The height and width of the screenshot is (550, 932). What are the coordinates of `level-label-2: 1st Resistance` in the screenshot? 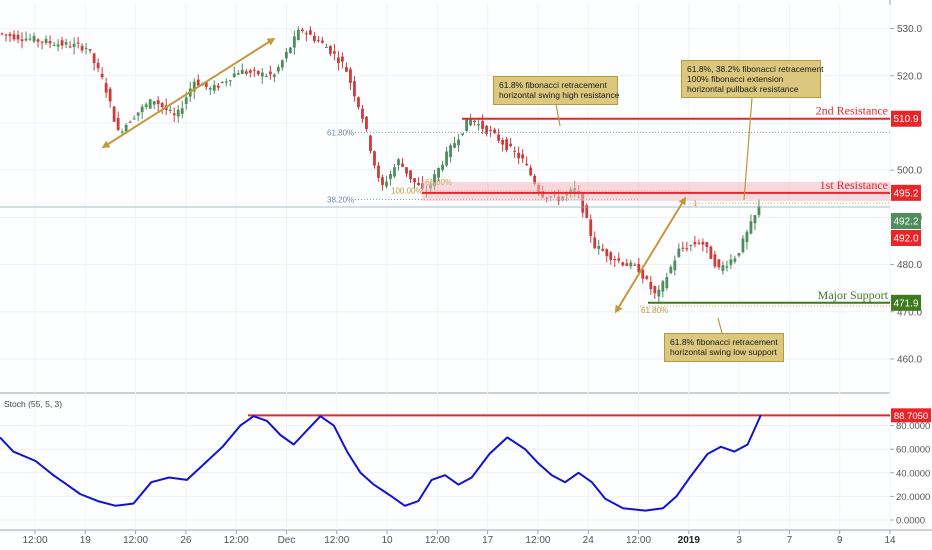 It's located at (854, 185).